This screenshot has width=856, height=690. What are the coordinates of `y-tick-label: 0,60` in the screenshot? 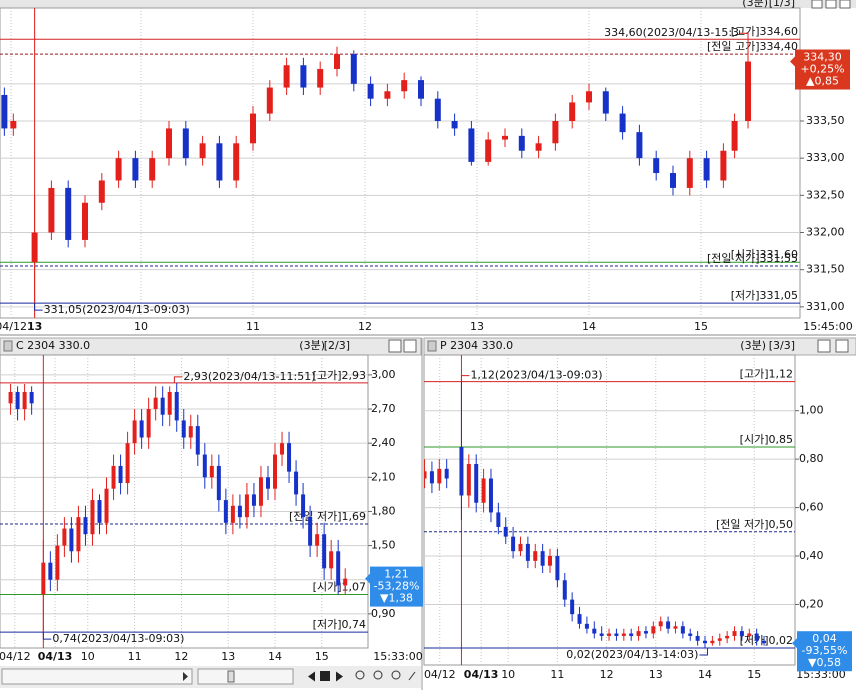 It's located at (811, 507).